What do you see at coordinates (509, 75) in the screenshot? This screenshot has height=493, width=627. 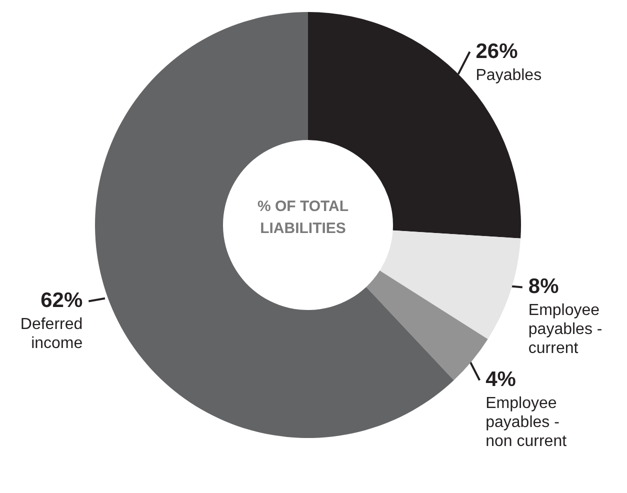 I see `slice-label: Payables` at bounding box center [509, 75].